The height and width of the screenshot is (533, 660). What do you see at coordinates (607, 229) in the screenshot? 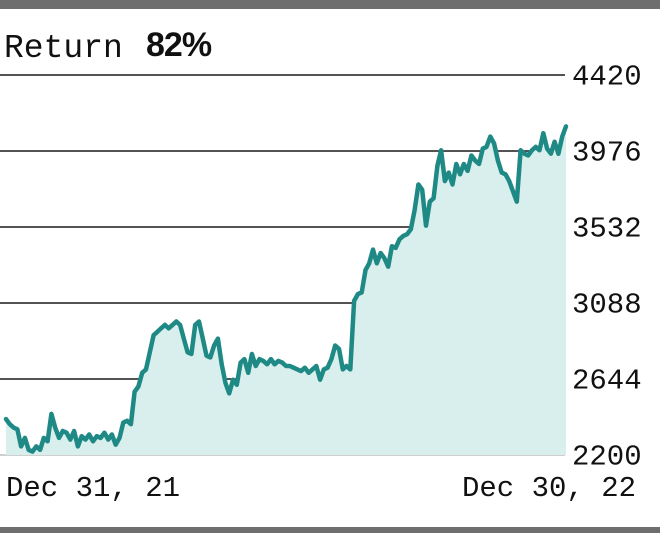
I see `y-tick-label: 3532` at bounding box center [607, 229].